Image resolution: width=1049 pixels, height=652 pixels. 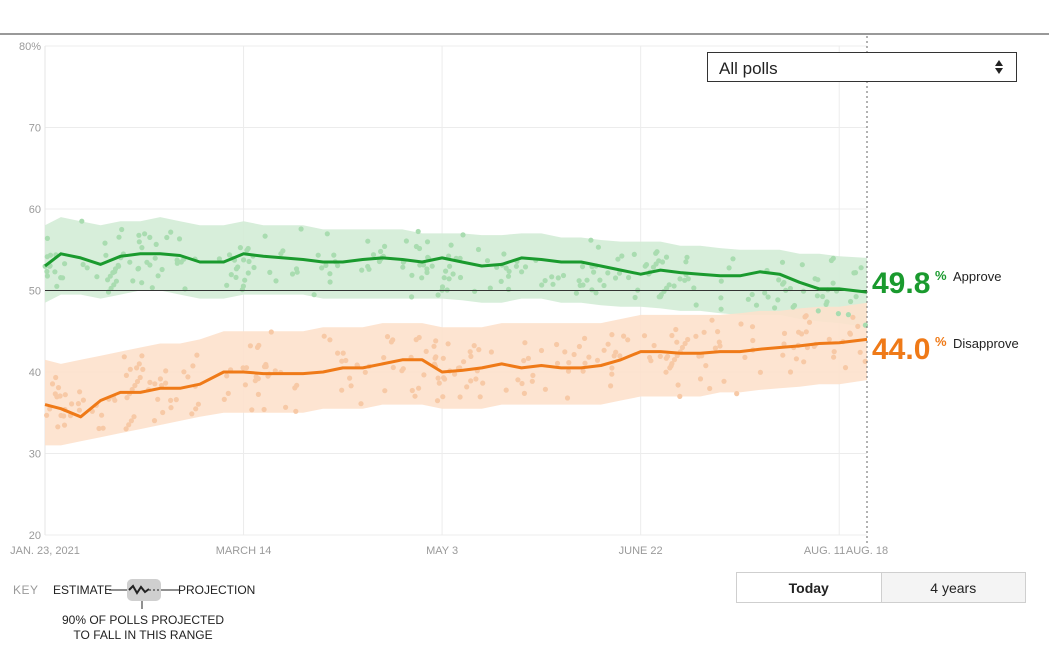 What do you see at coordinates (30, 47) in the screenshot?
I see `y-tick-label: 80%` at bounding box center [30, 47].